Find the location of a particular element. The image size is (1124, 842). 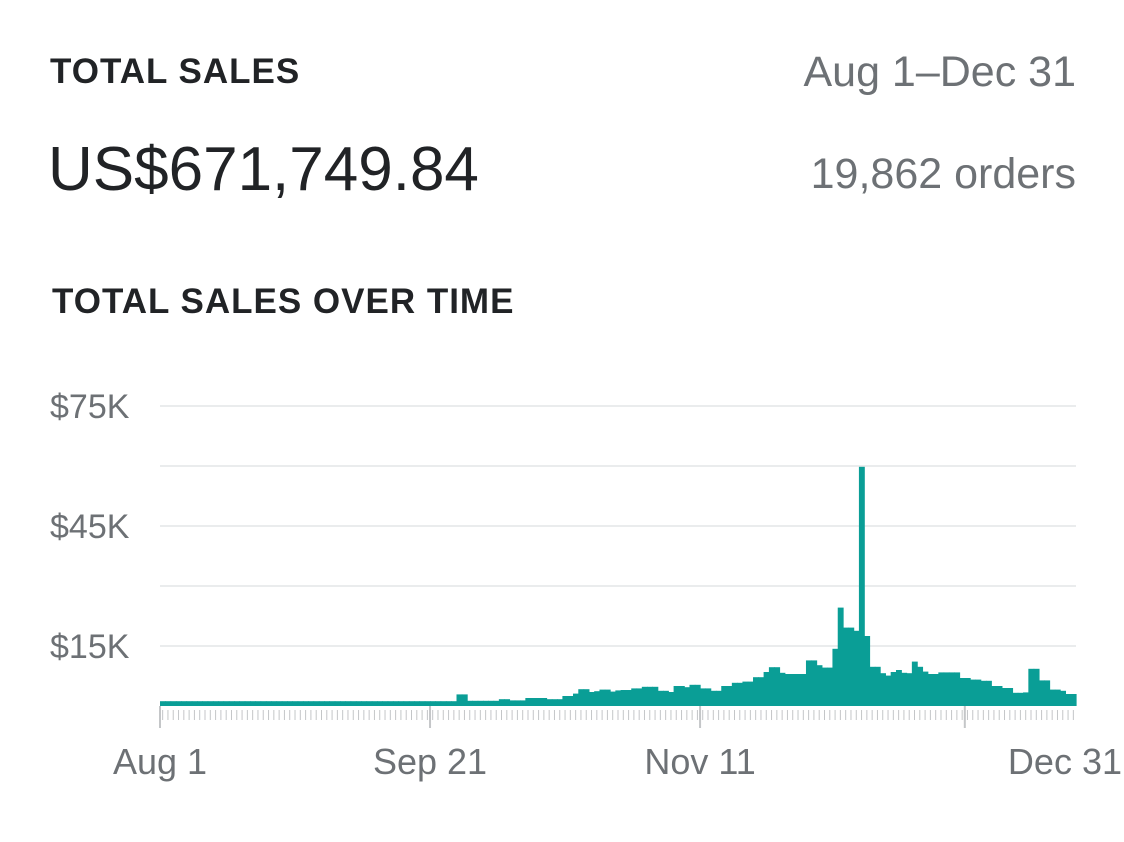

x-tick-label: Dec 31 is located at coordinates (1065, 761).